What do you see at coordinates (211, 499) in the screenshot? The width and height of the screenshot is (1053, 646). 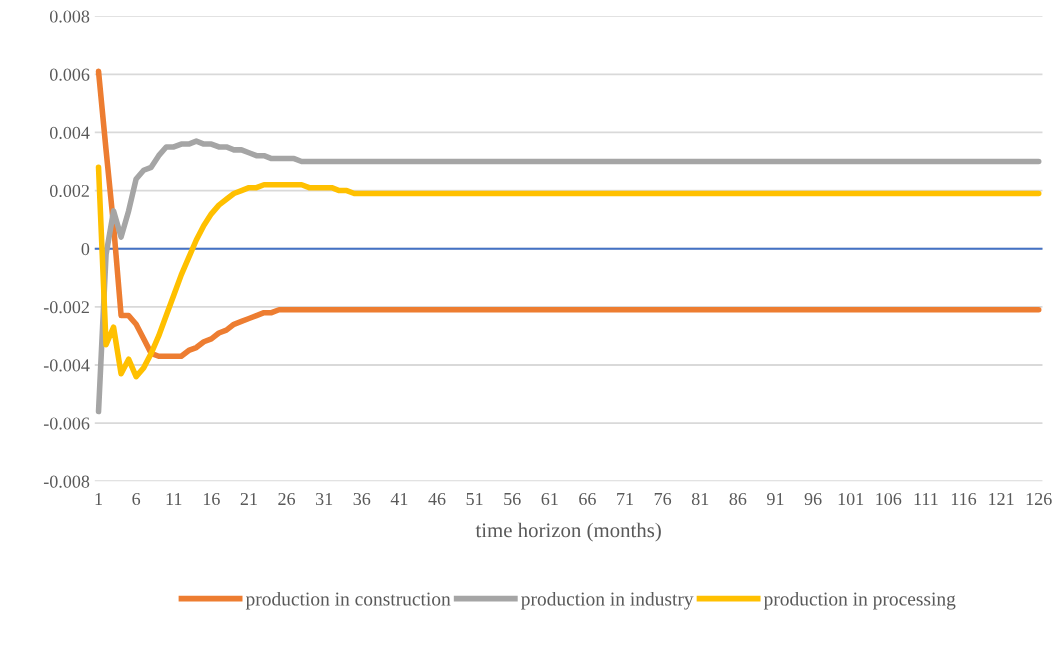 I see `x-tick-label: 16` at bounding box center [211, 499].